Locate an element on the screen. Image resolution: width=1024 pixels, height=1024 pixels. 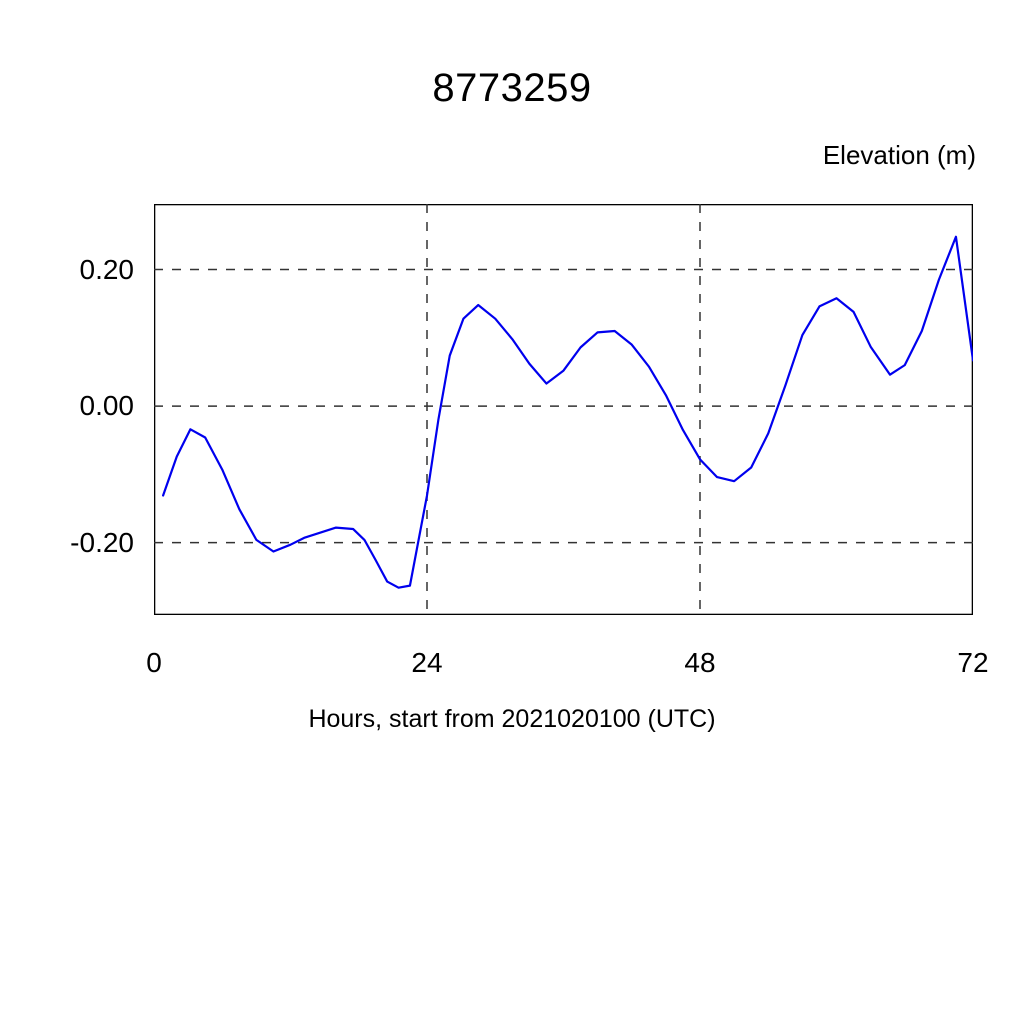
x-tick-label: 0 is located at coordinates (154, 662).